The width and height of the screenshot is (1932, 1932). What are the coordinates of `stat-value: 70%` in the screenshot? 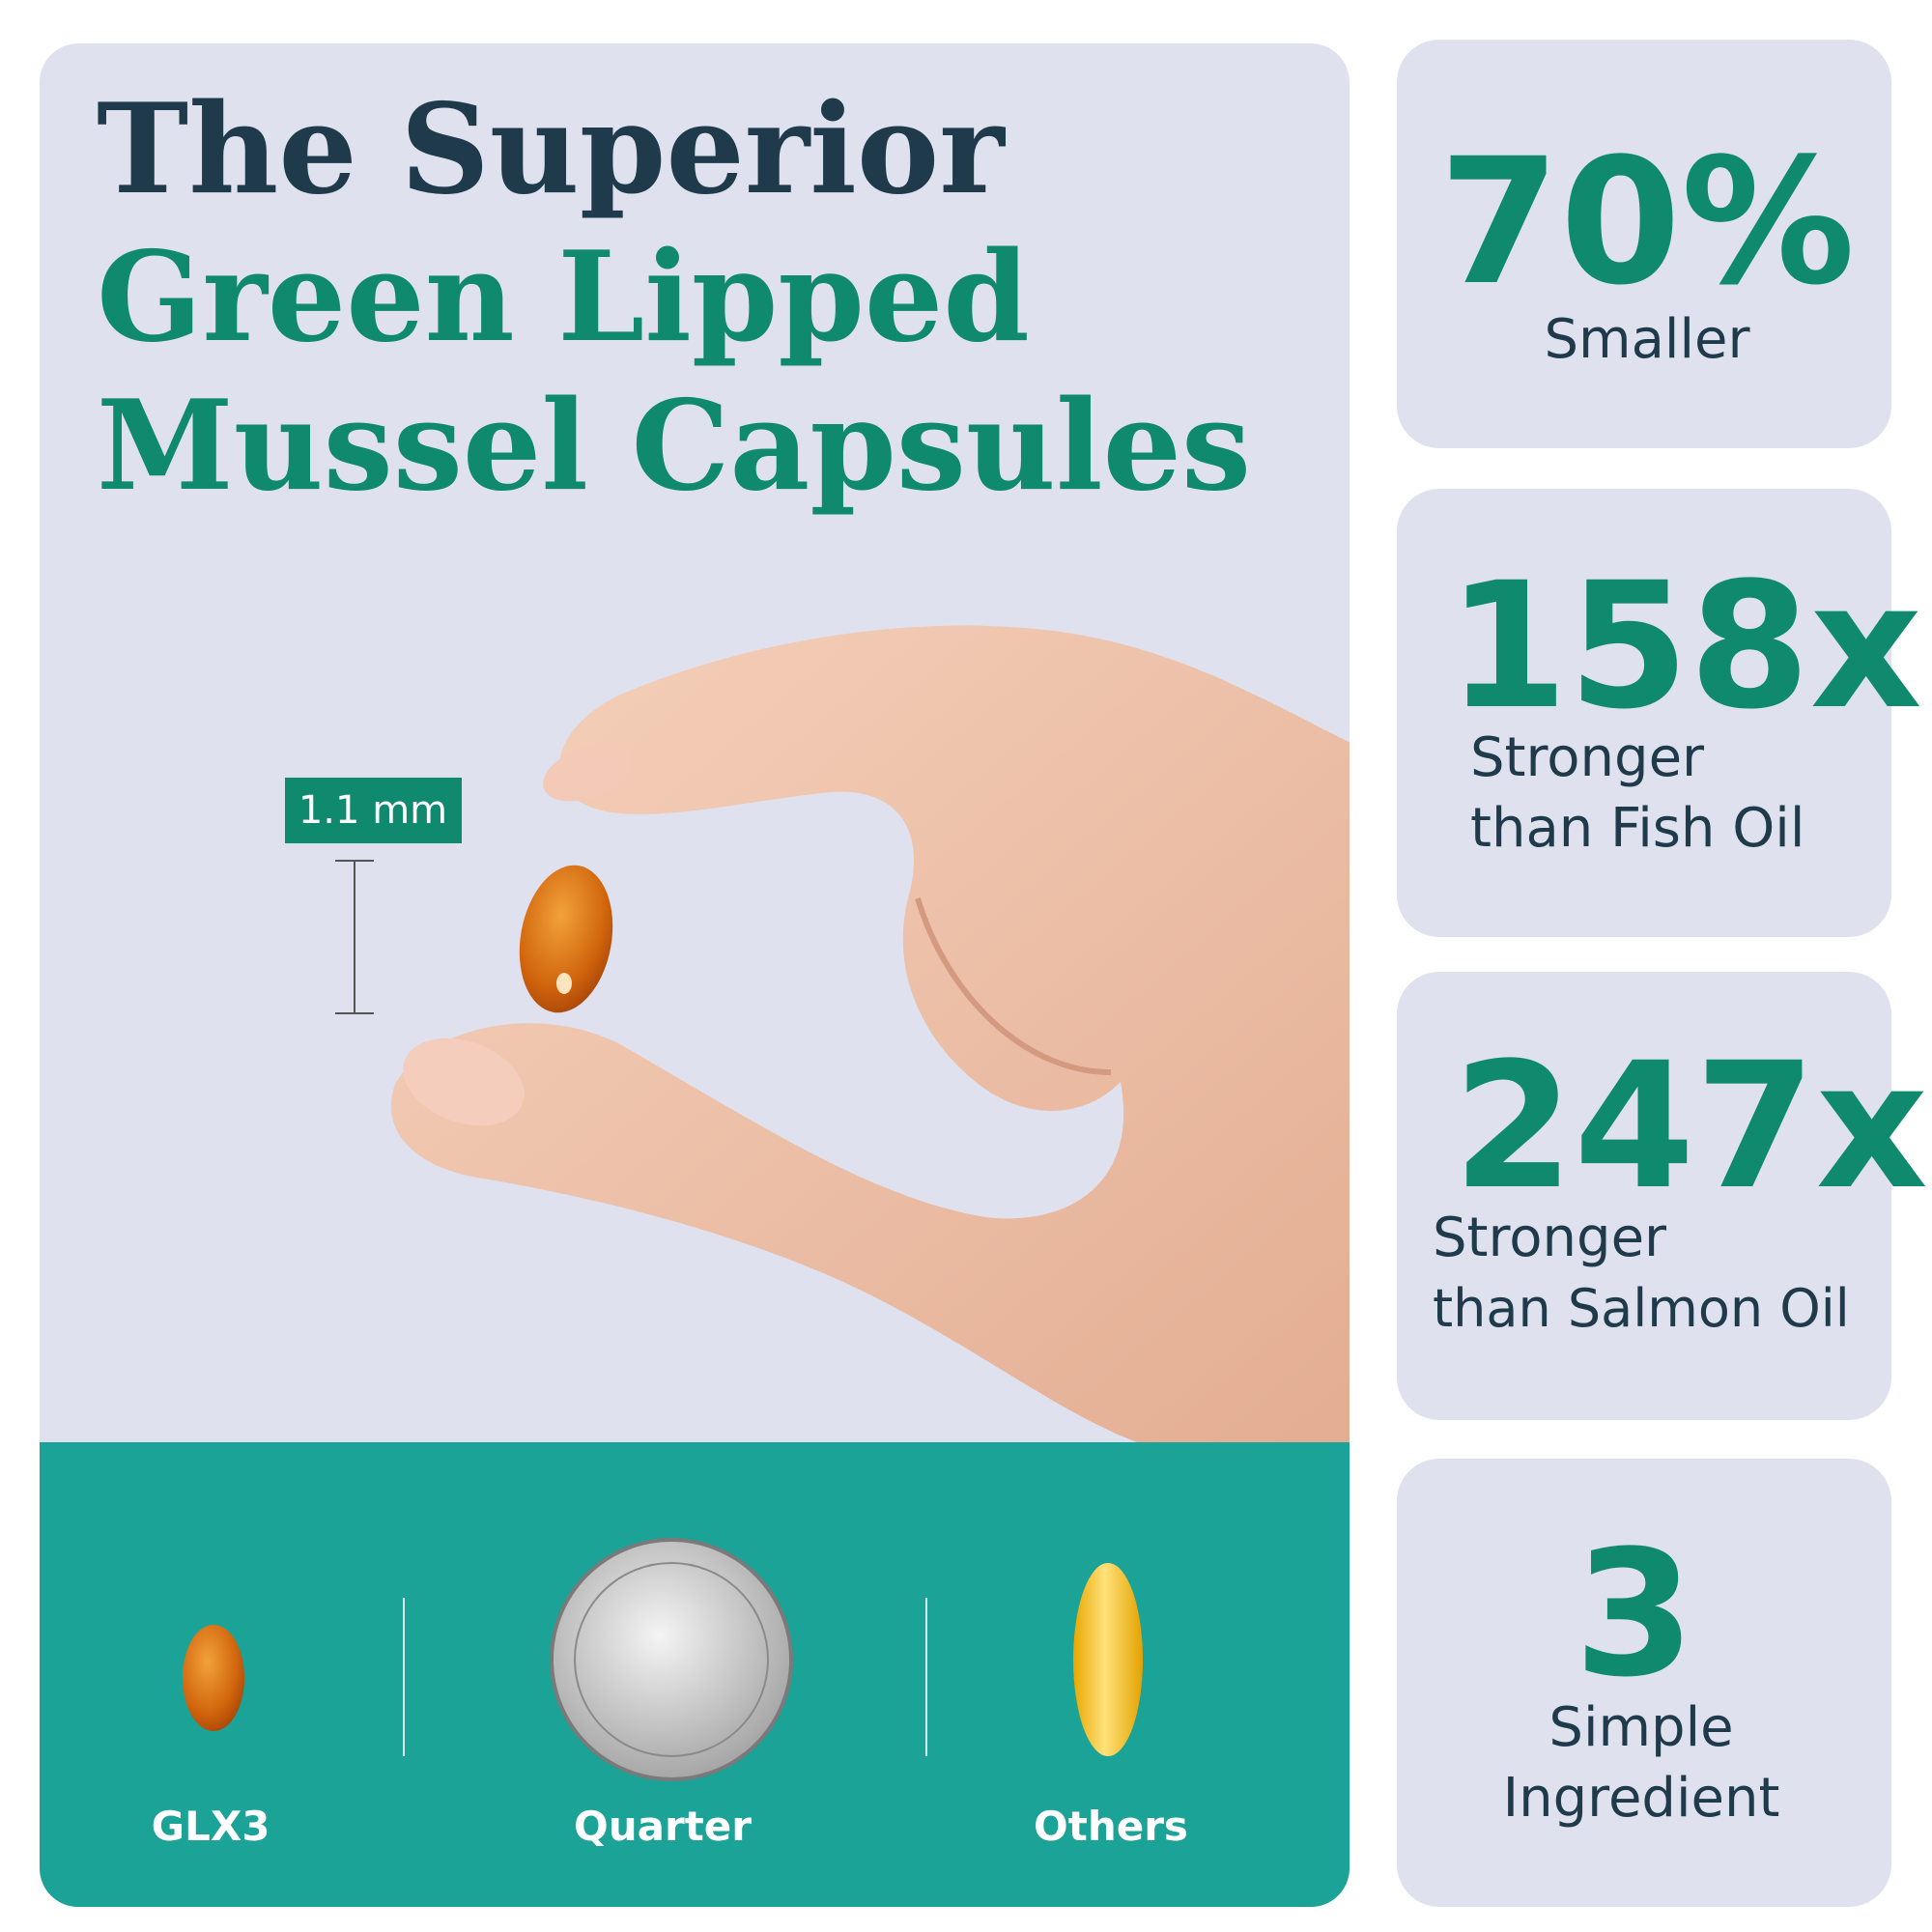 It's located at (1647, 223).